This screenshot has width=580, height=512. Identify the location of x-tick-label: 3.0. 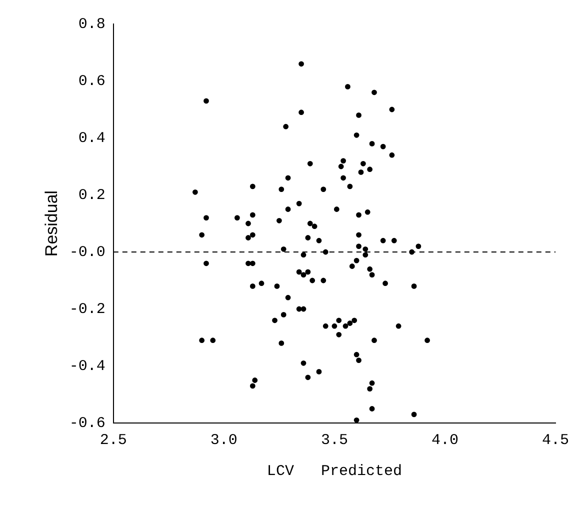
(224, 440).